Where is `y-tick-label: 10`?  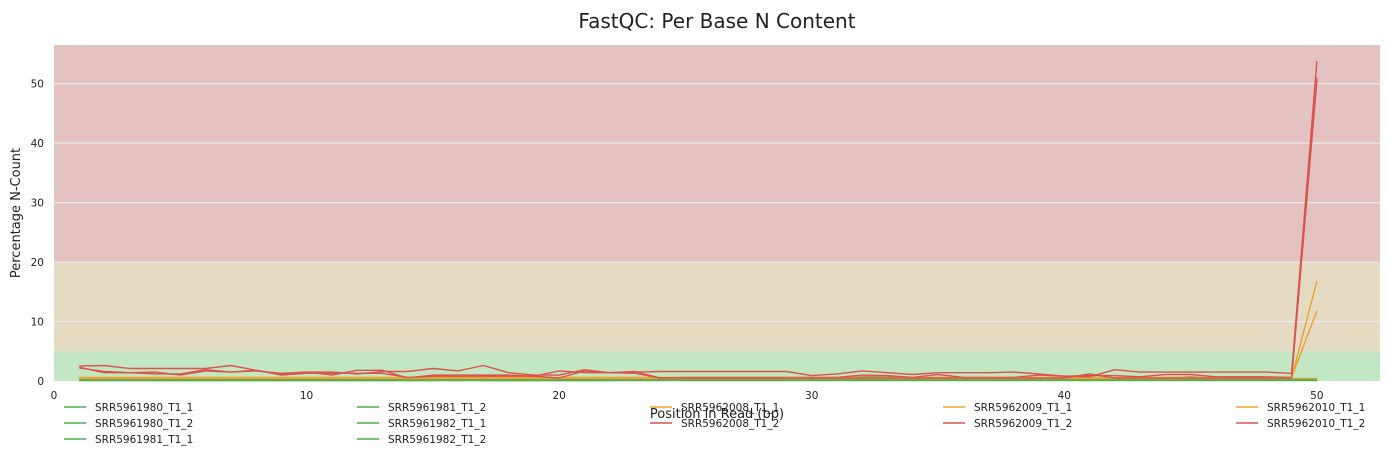
y-tick-label: 10 is located at coordinates (37, 323).